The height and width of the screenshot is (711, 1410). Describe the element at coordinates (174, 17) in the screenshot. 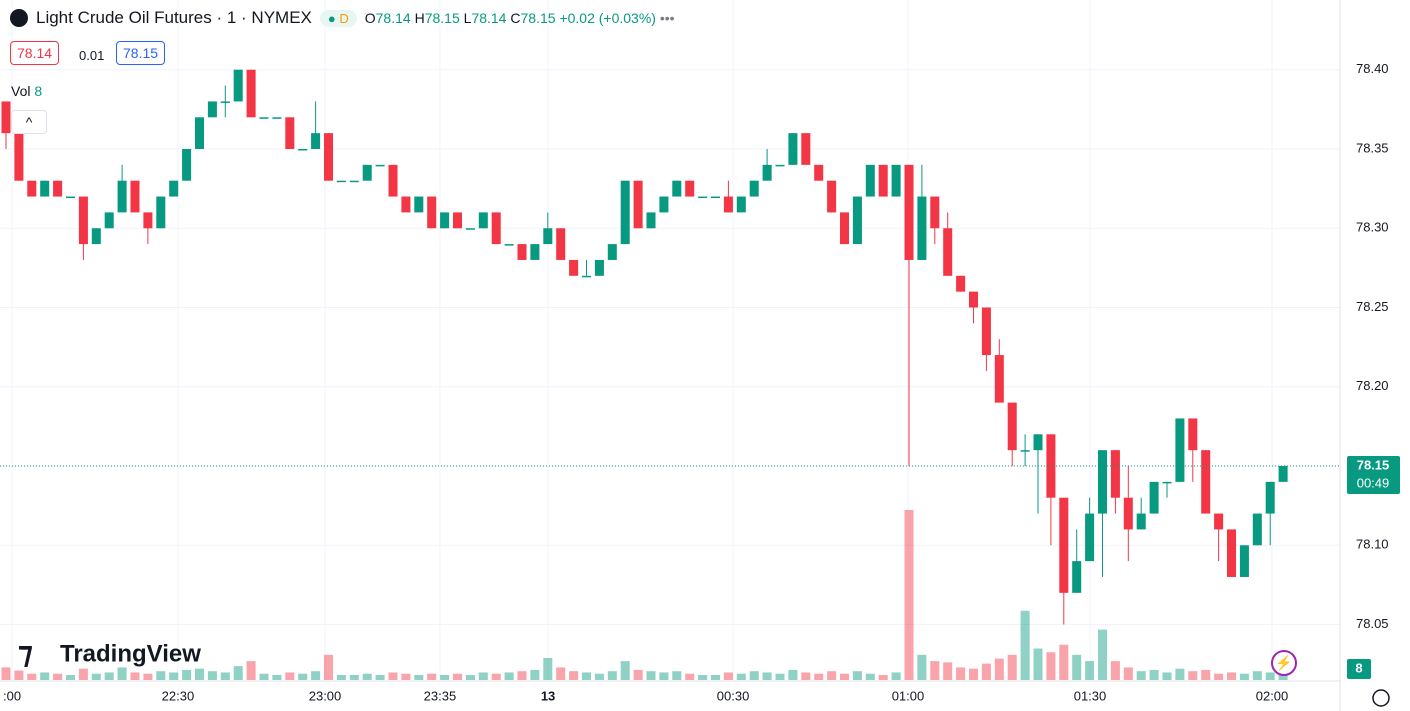

I see `symbol: Light Crude Oil Futures · 1 · NYMEX` at that location.